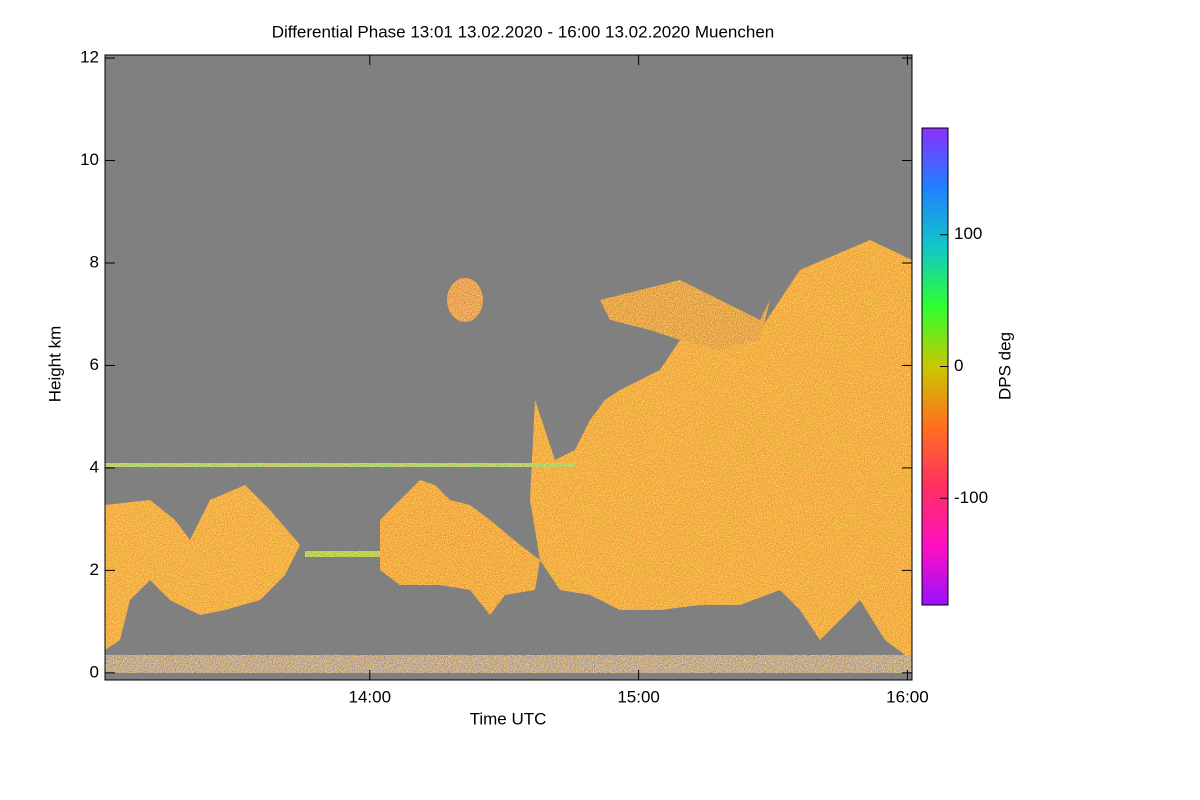  Describe the element at coordinates (968, 233) in the screenshot. I see `colorbar-tick-label: 100` at that location.